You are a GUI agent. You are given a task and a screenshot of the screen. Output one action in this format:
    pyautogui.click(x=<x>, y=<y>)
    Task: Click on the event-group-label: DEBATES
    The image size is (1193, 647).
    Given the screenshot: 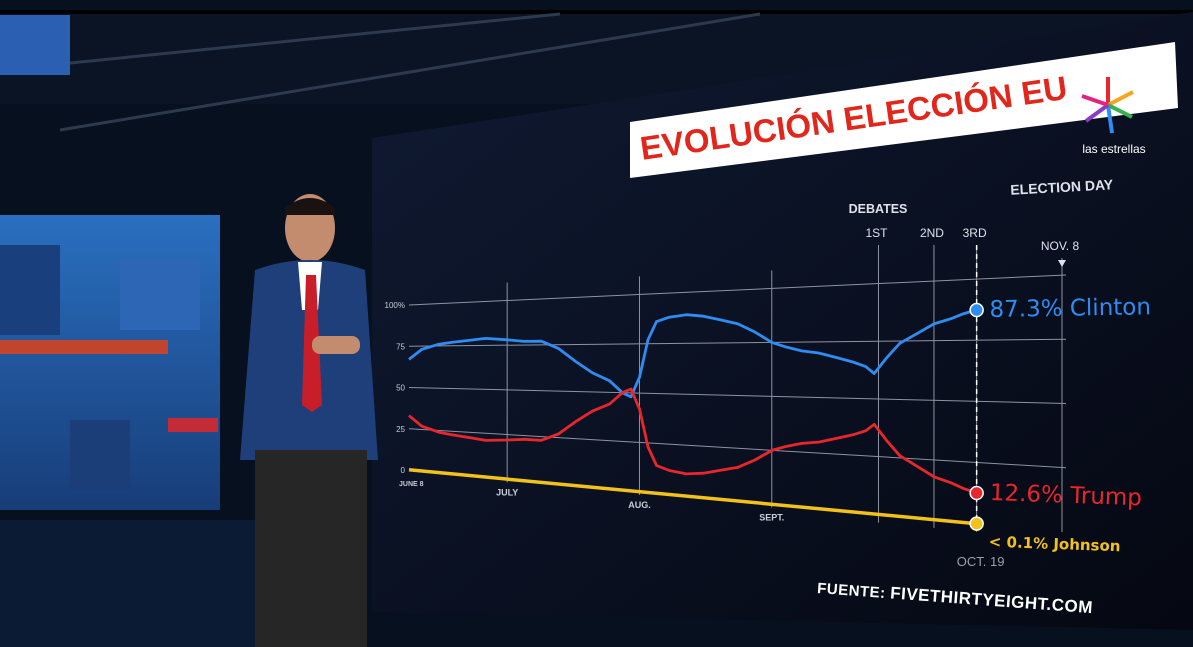 What is the action you would take?
    pyautogui.click(x=878, y=209)
    